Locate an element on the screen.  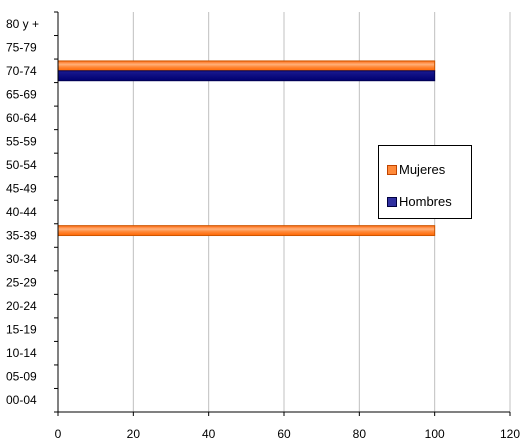
y-tick-label: 45-49 is located at coordinates (21, 188).